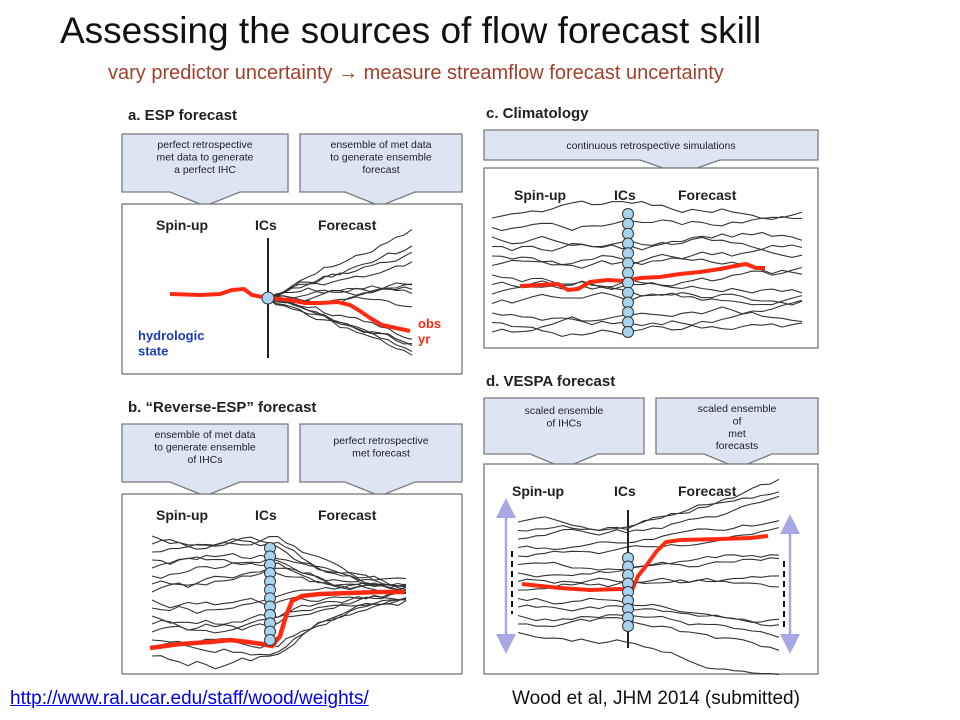 The height and width of the screenshot is (720, 960). What do you see at coordinates (707, 491) in the screenshot?
I see `panel-d-forecast-label: Forecast` at bounding box center [707, 491].